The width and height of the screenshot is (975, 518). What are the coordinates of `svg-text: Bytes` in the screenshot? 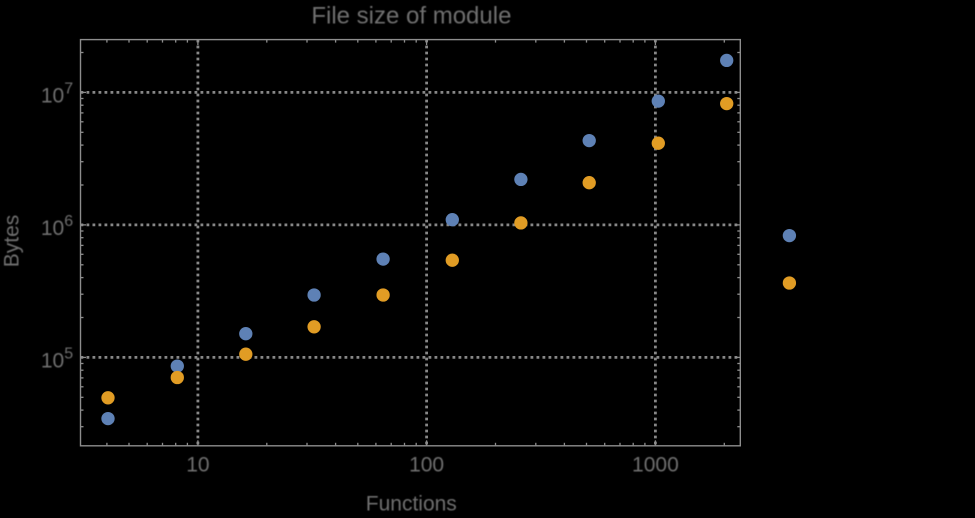 It's located at (12, 241).